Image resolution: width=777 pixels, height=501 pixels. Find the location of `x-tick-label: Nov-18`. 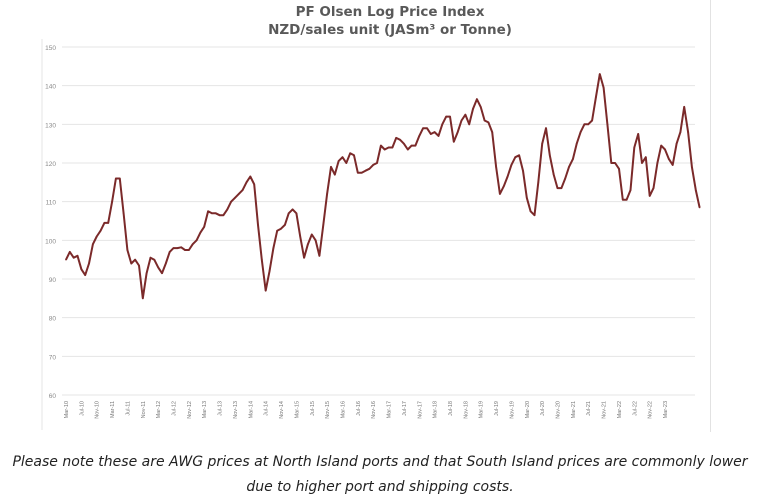

x-tick-label: Nov-18 is located at coordinates (466, 410).